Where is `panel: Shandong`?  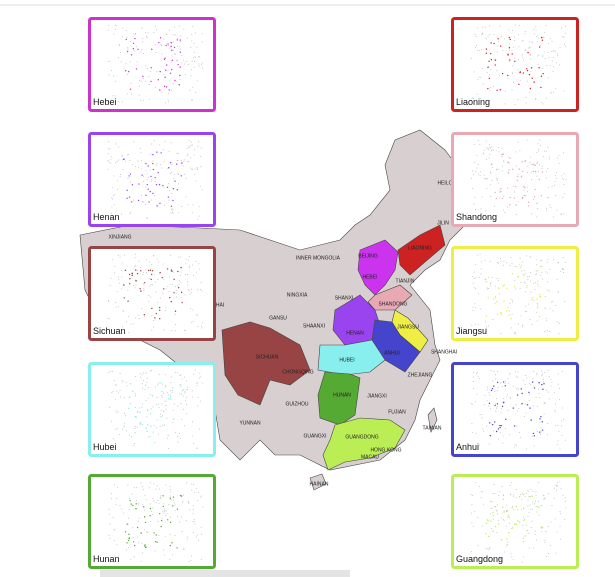
panel: Shandong is located at coordinates (515, 179).